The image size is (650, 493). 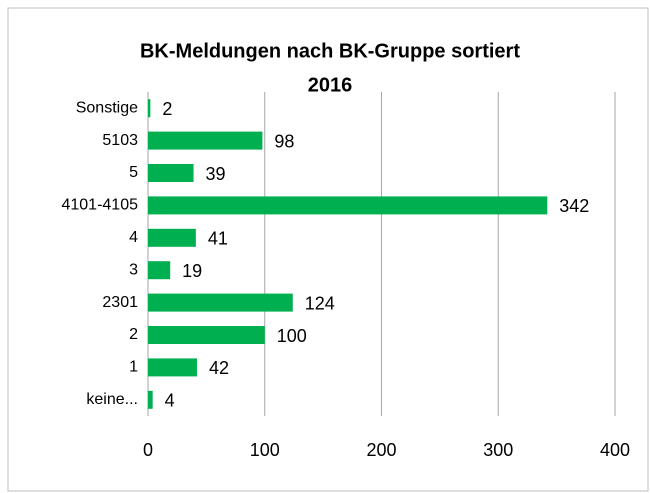 I want to click on y-tick-label: 4, so click(x=133, y=237).